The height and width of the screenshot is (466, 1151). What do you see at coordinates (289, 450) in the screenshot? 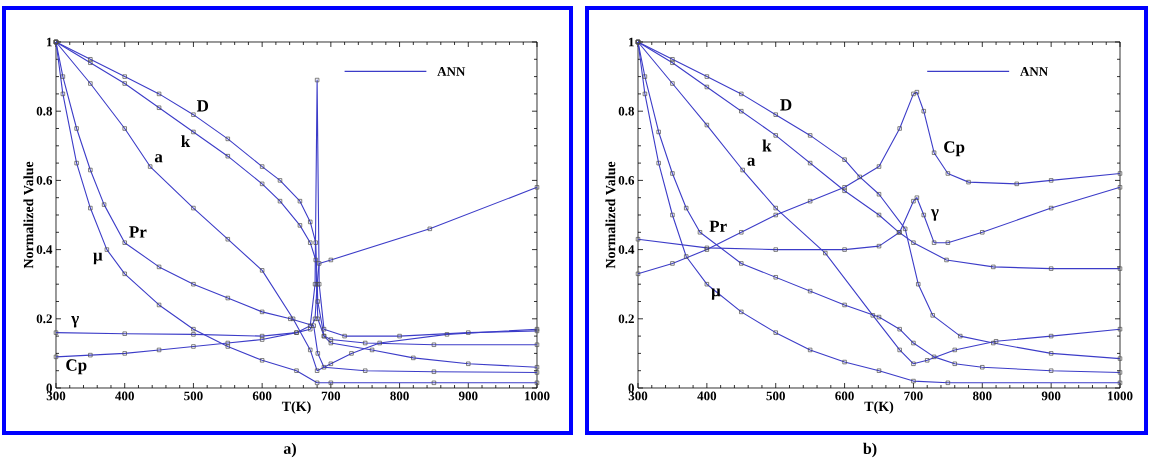
I see `text: a)` at bounding box center [289, 450].